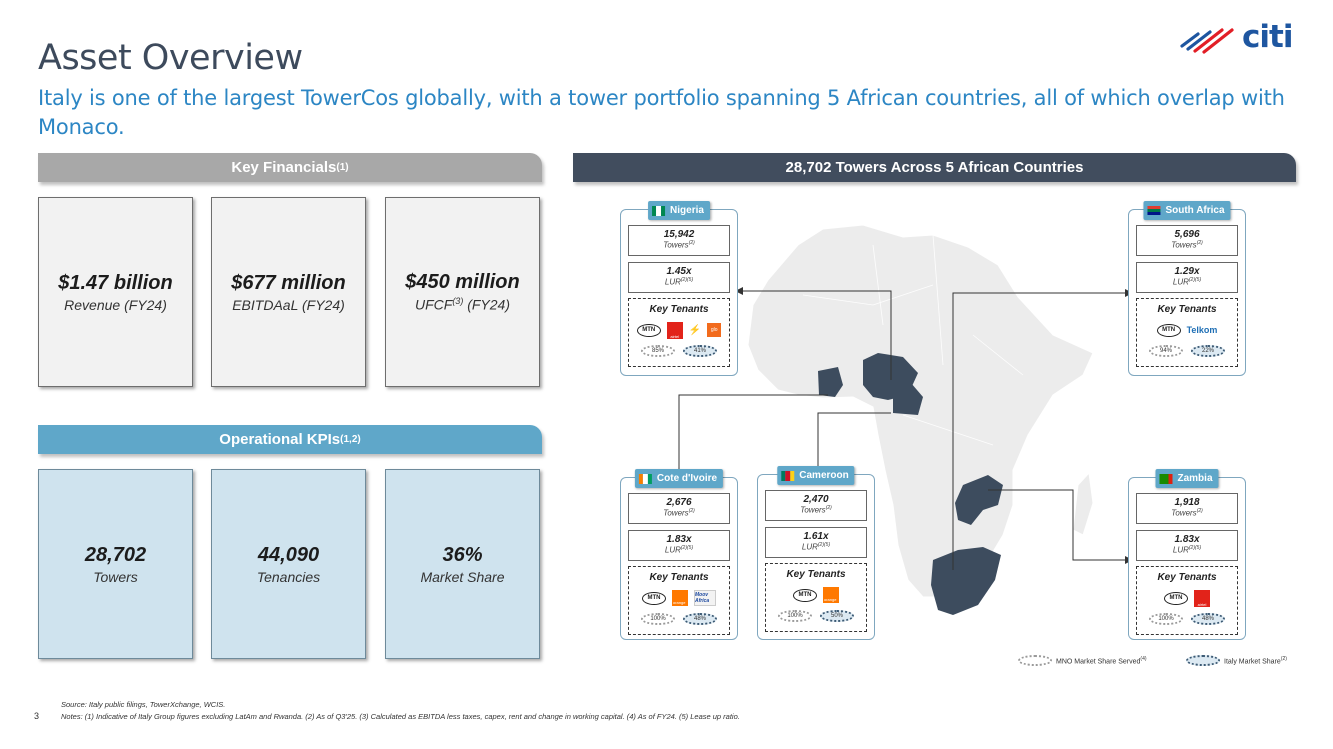  I want to click on cote-divoire-flag-icon, so click(645, 478).